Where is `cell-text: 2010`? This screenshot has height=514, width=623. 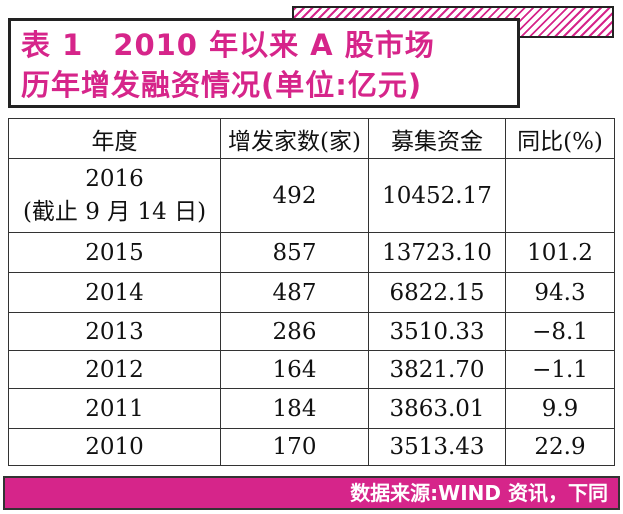
cell-text: 2010 is located at coordinates (114, 447).